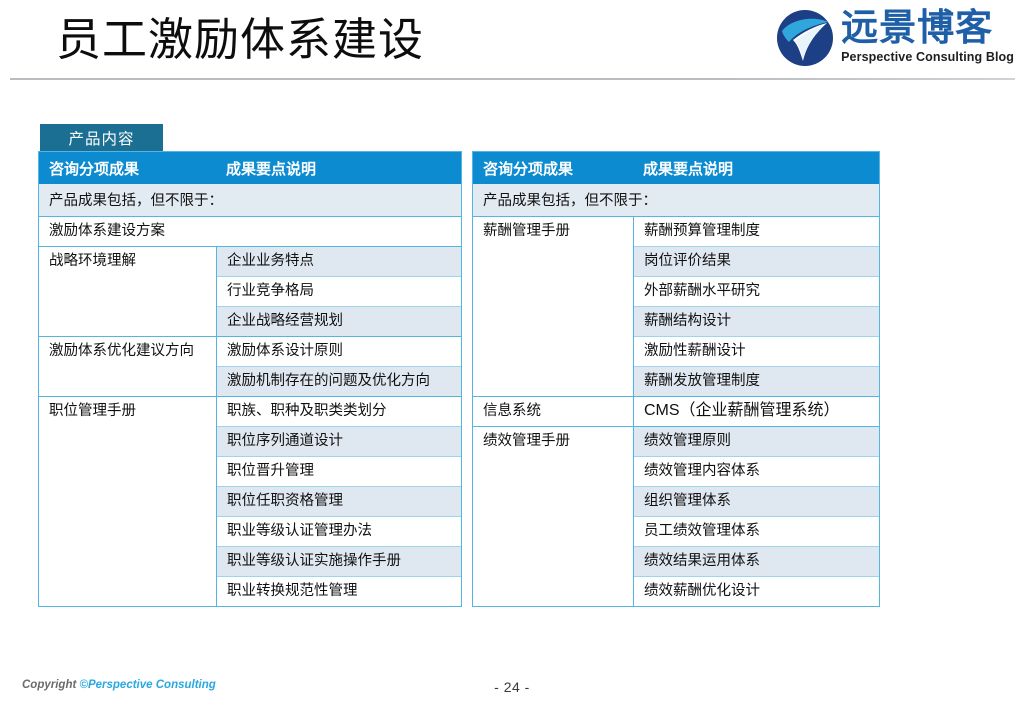 The height and width of the screenshot is (709, 1024). What do you see at coordinates (127, 366) in the screenshot?
I see `group-label: 激励体系优化建议方向` at bounding box center [127, 366].